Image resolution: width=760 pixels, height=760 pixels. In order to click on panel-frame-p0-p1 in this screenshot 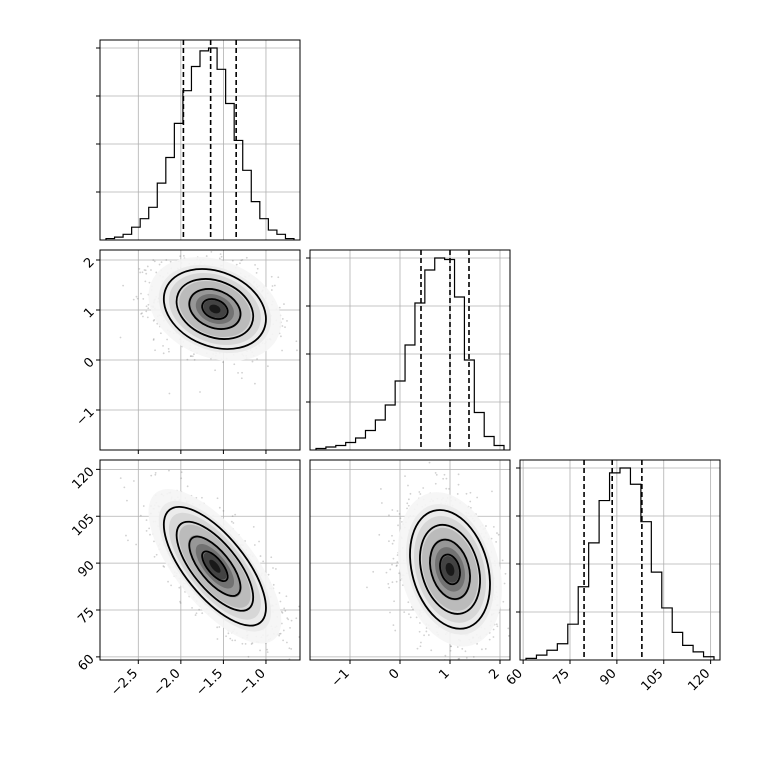, I will do `click(200, 350)`.